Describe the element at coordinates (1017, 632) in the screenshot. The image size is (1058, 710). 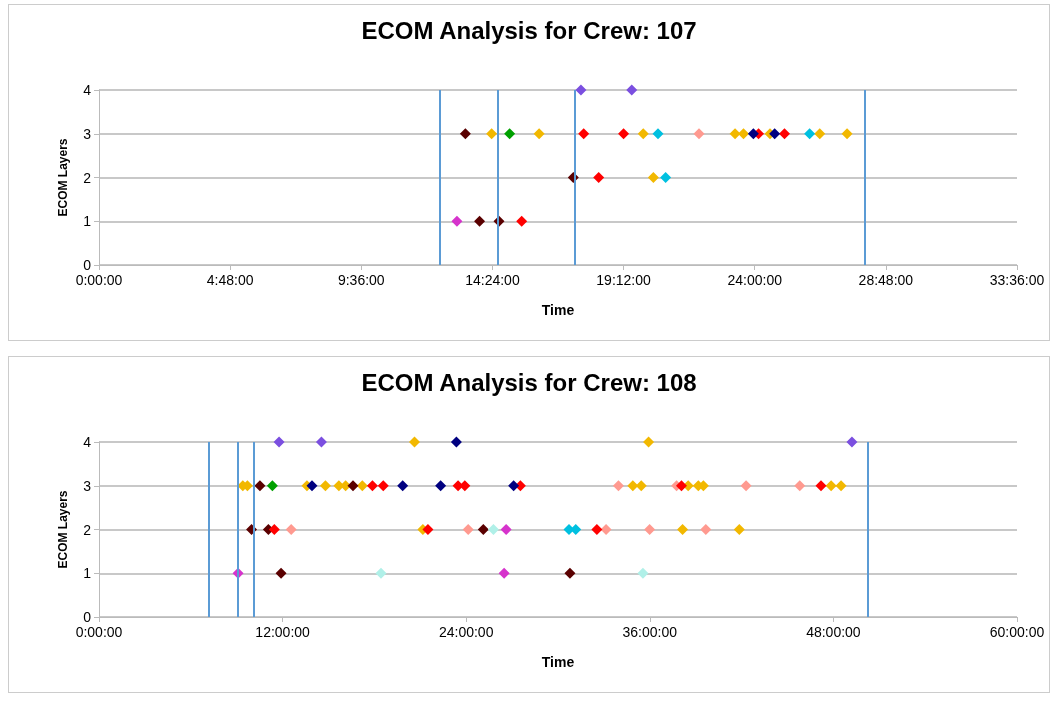
I see `x-tick-label: 60:00:00` at that location.